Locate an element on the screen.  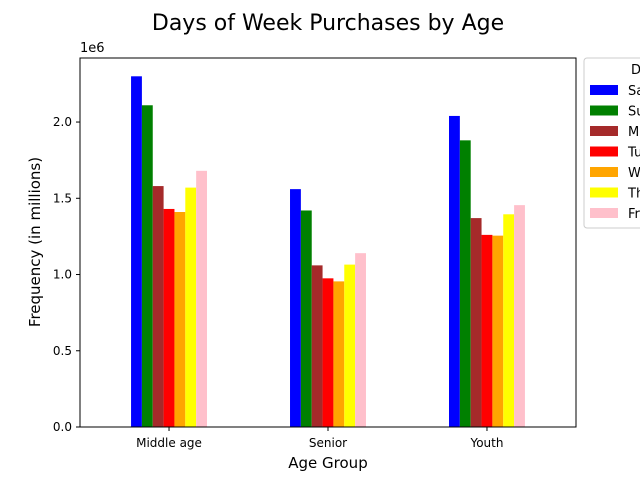
legend-label-sa: Sa is located at coordinates (634, 91).